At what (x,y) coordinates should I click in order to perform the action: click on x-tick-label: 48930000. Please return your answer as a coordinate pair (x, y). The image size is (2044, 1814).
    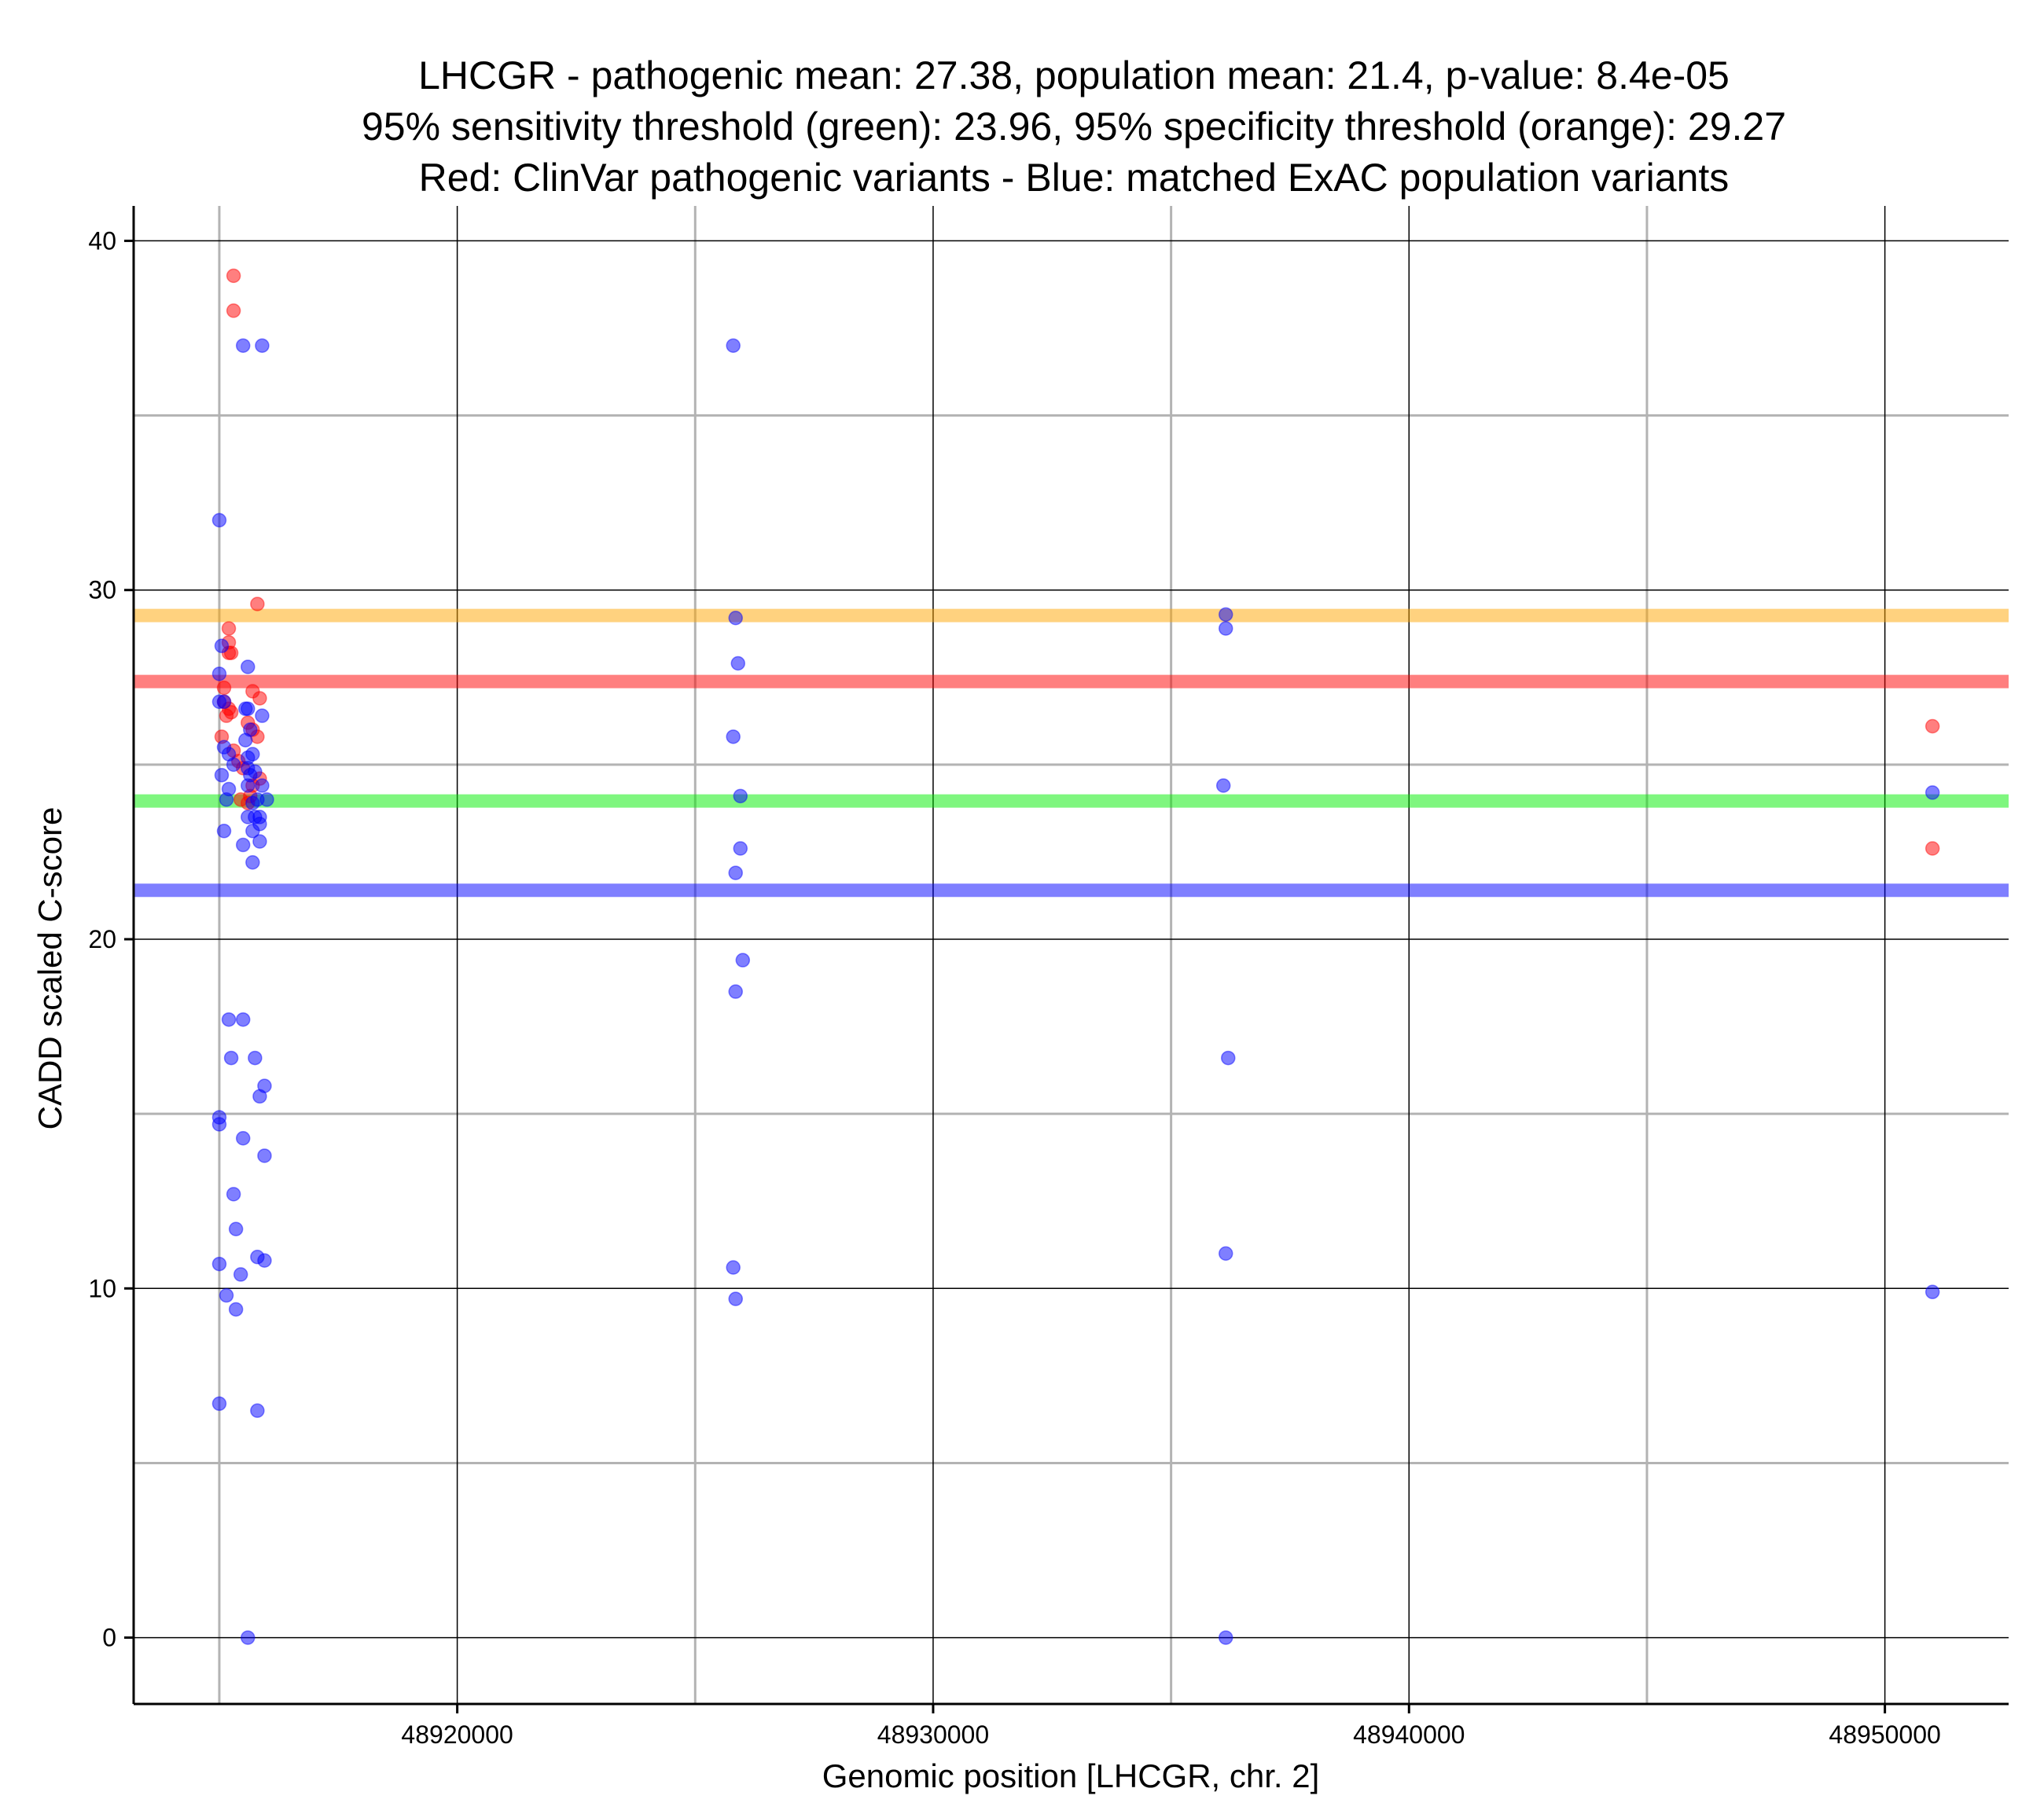
    Looking at the image, I should click on (933, 1734).